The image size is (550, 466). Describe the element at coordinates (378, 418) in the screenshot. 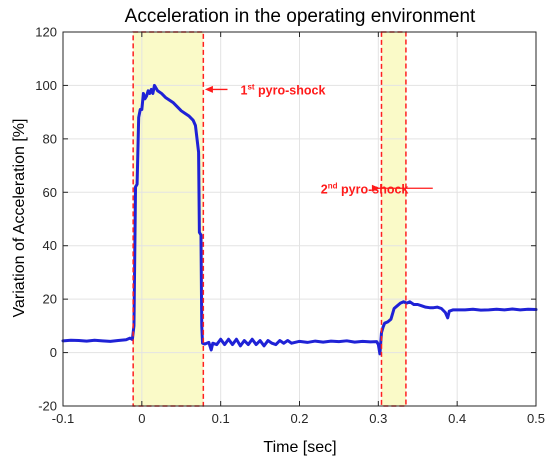

I see `x-tick-label: 0.3` at that location.